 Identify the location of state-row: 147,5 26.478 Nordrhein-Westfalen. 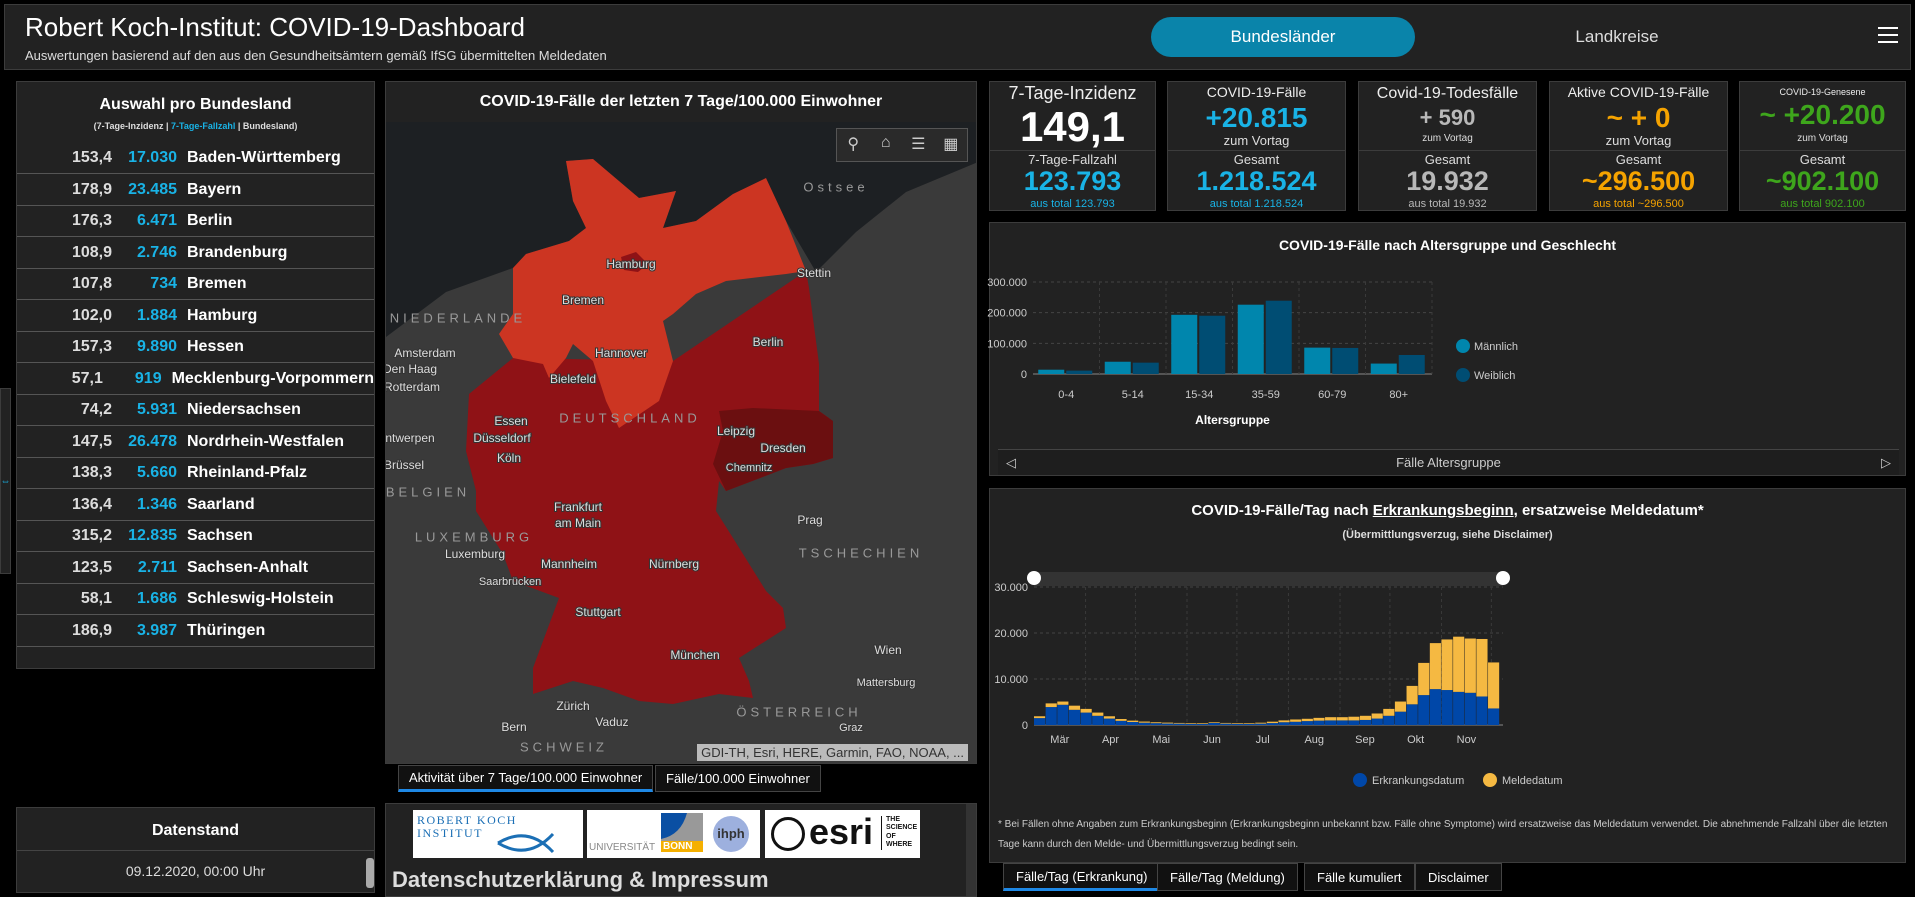
(195, 442).